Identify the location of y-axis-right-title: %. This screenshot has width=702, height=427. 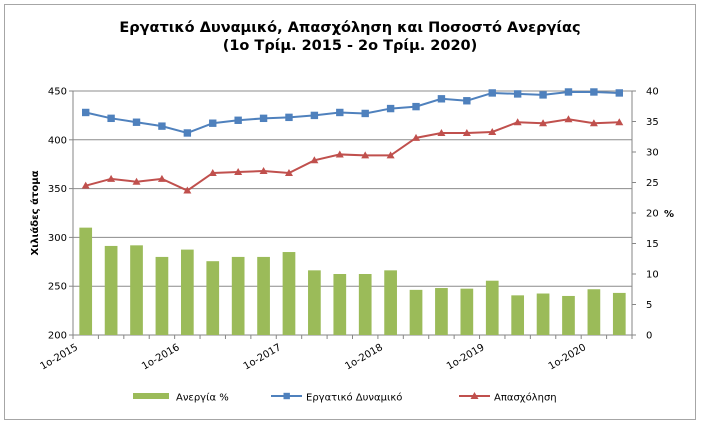
(669, 214).